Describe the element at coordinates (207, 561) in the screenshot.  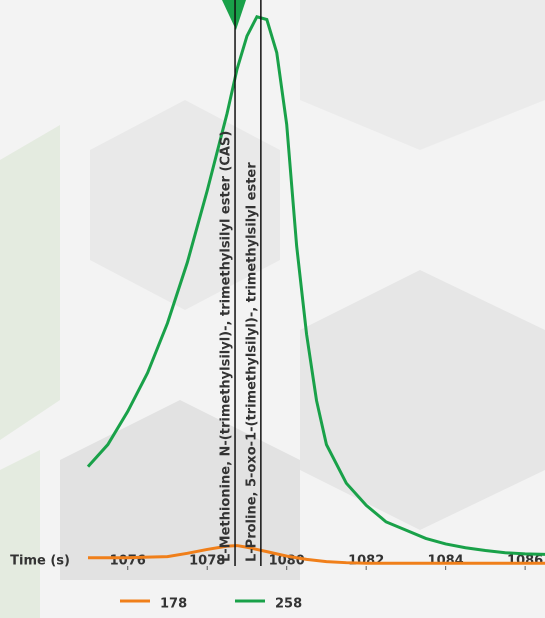
I see `x-tick-label: 1078` at that location.